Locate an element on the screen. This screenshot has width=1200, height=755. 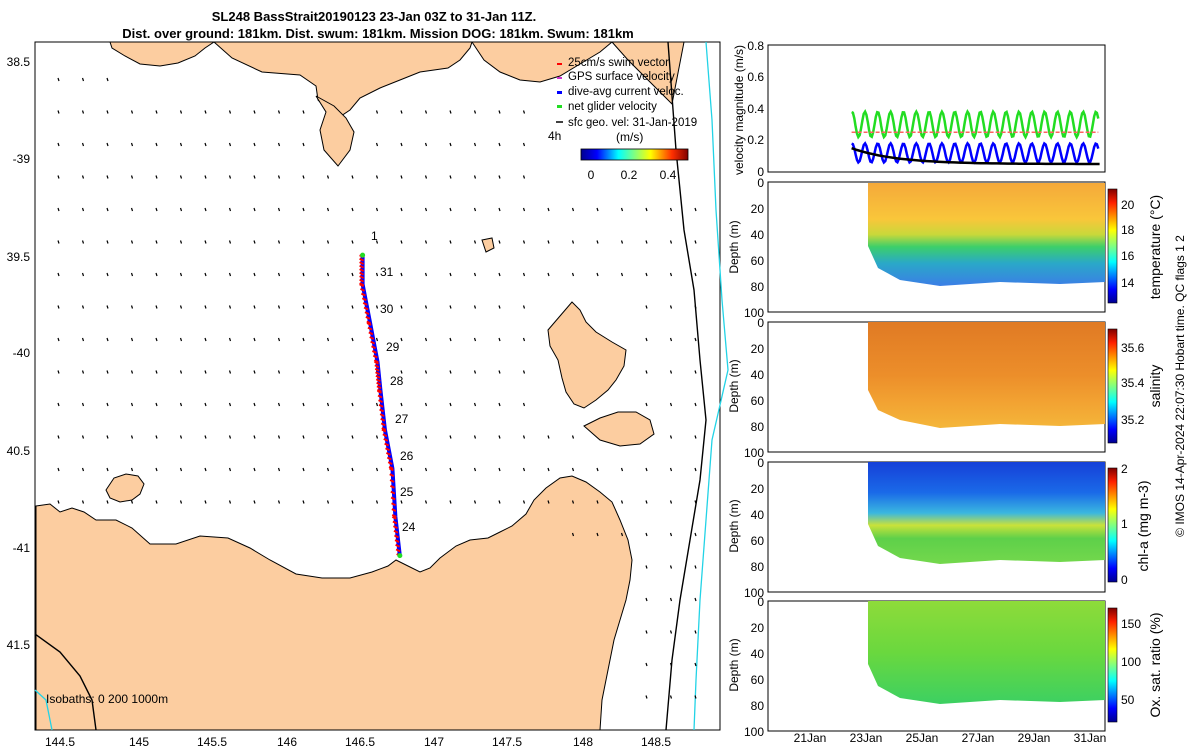
day-label: 1 is located at coordinates (374, 236).